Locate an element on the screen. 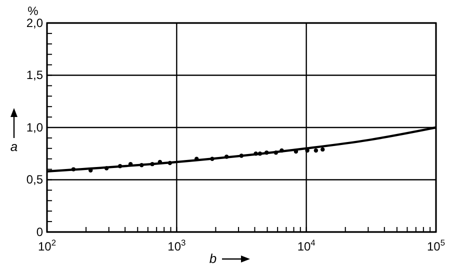  y-axis-title: a is located at coordinates (14, 146).